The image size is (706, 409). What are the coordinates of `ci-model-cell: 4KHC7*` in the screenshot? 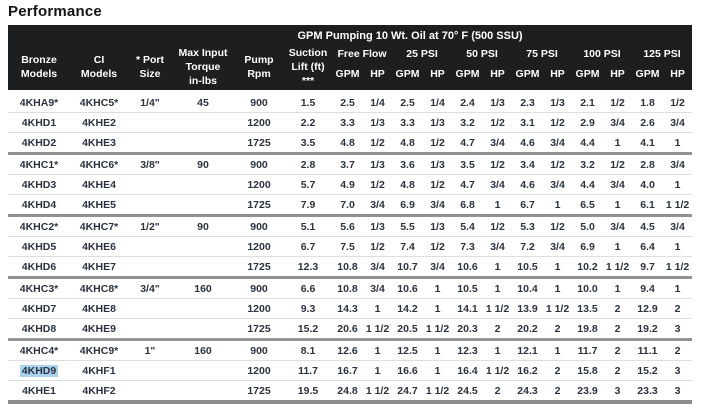 It's located at (99, 226).